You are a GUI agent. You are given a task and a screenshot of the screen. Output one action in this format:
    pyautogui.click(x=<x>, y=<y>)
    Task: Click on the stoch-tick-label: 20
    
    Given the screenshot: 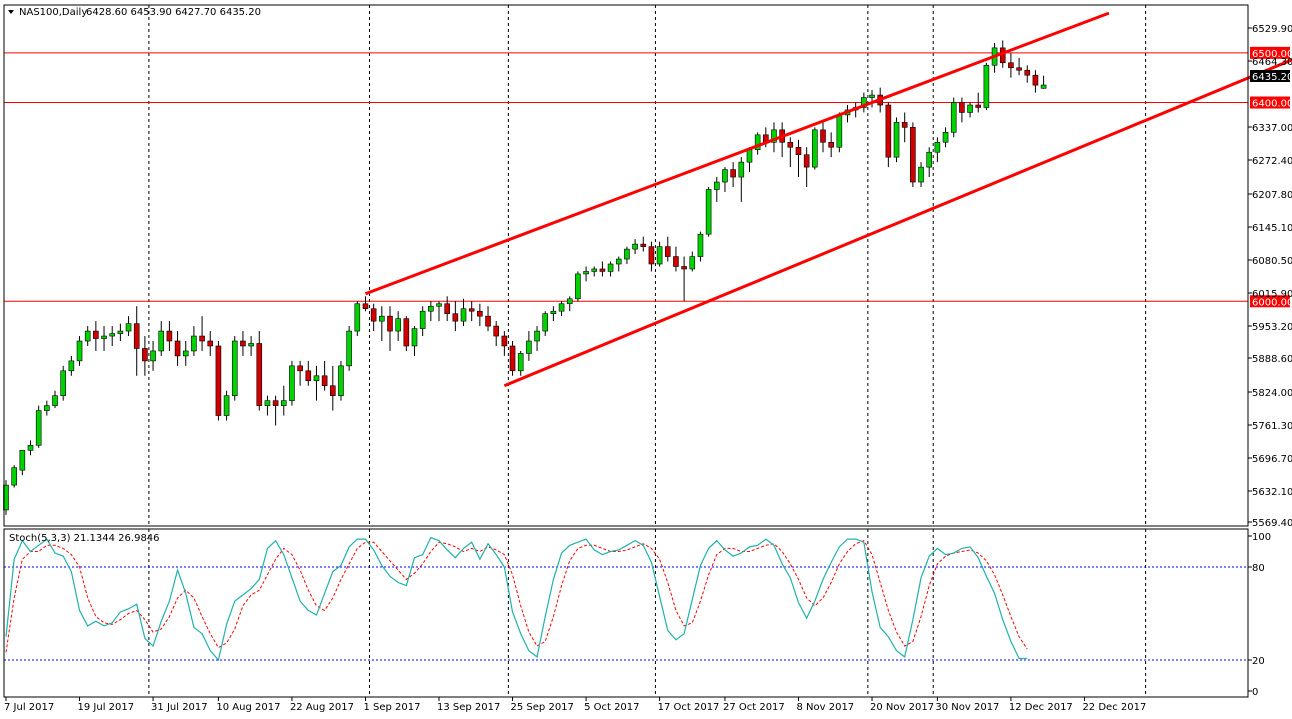 What is the action you would take?
    pyautogui.click(x=1258, y=661)
    